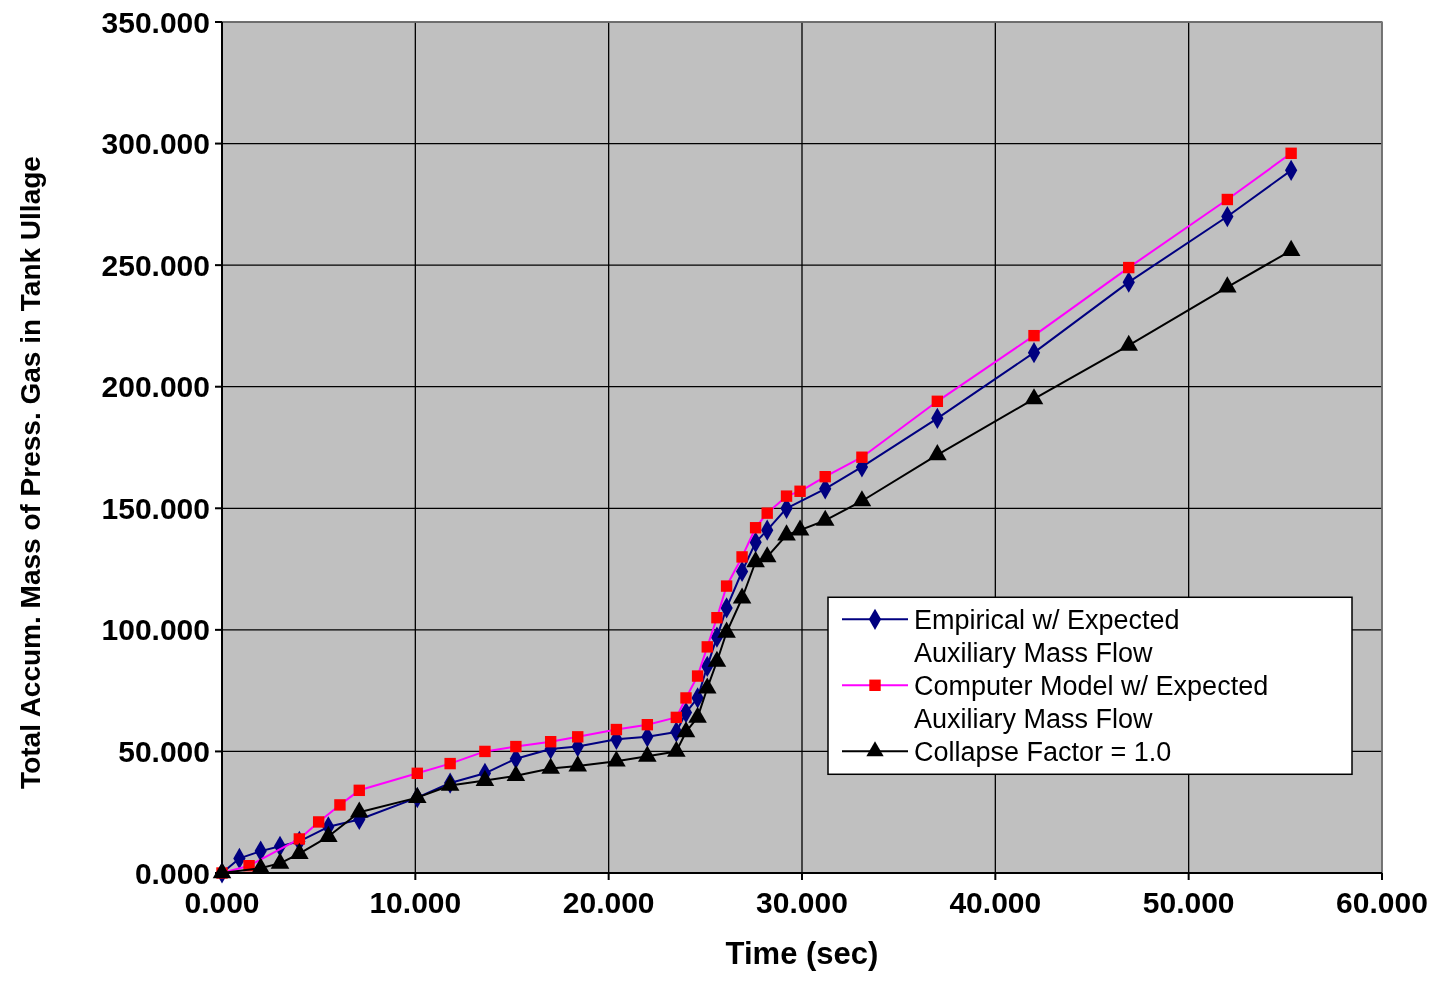 The width and height of the screenshot is (1452, 995). I want to click on legend-label: Computer Model w/ Expected Auxiliary Mass Flow, so click(1091, 702).